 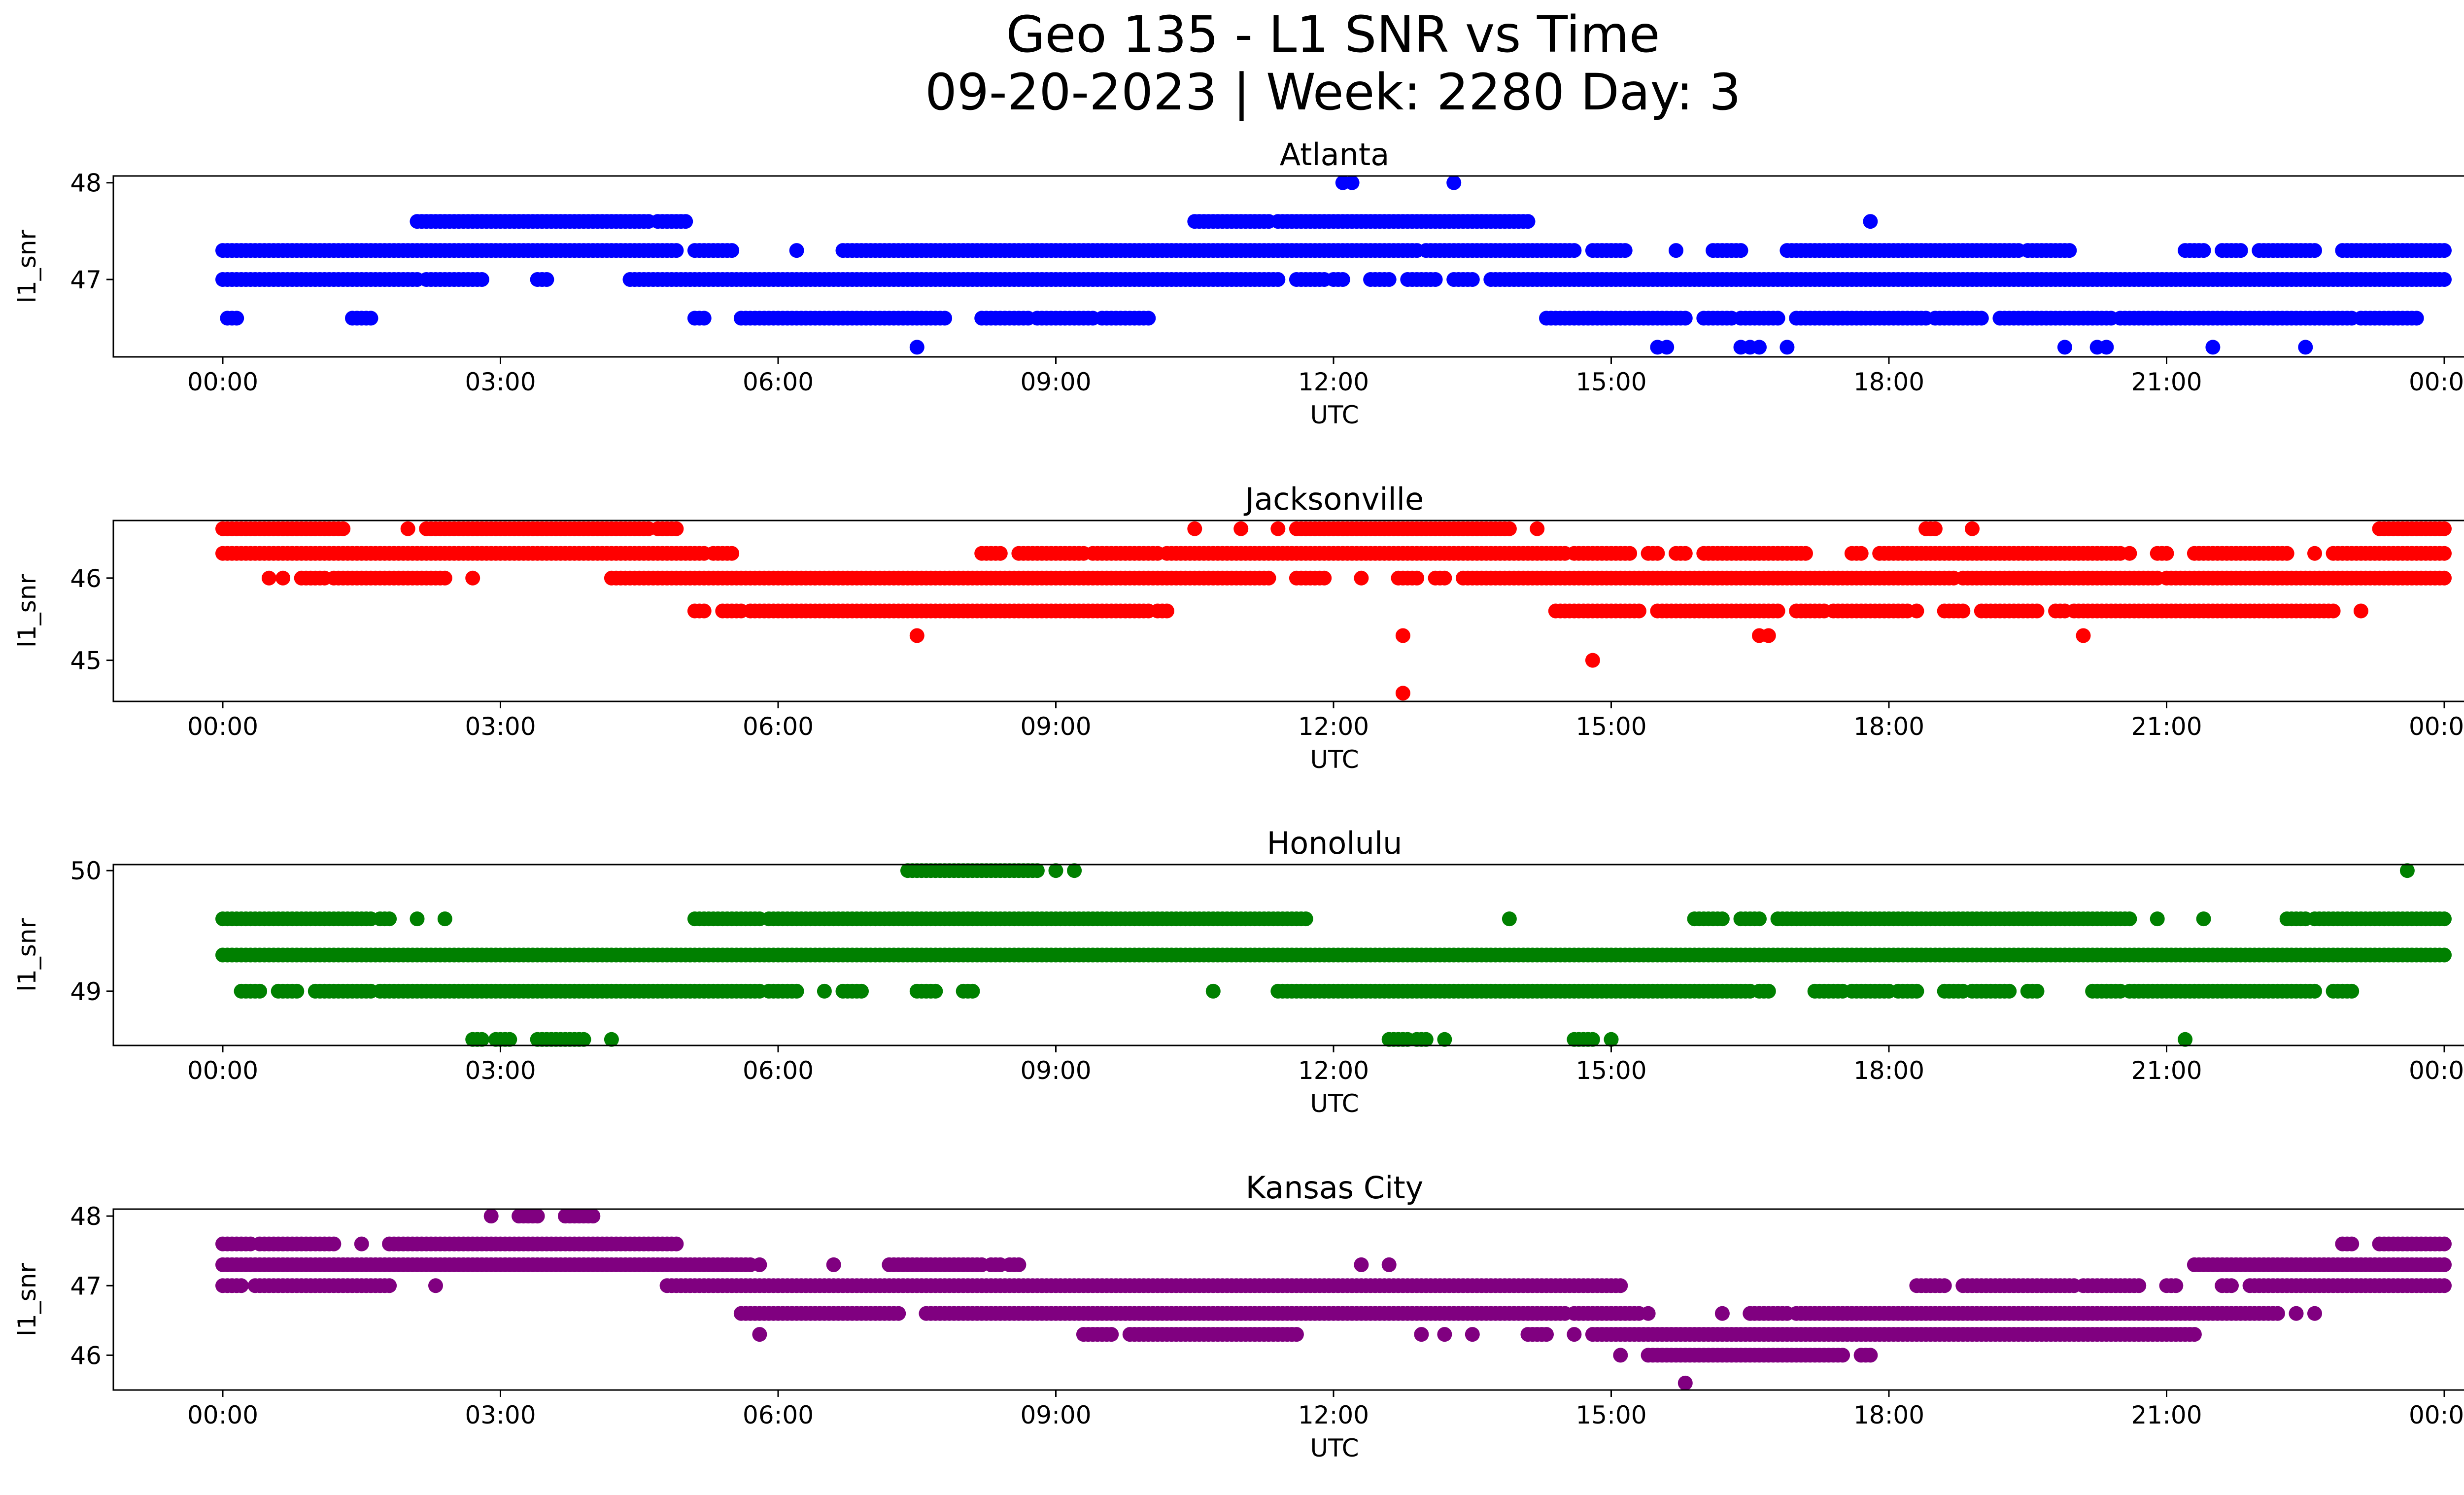 What do you see at coordinates (1333, 1300) in the screenshot?
I see `data-points` at bounding box center [1333, 1300].